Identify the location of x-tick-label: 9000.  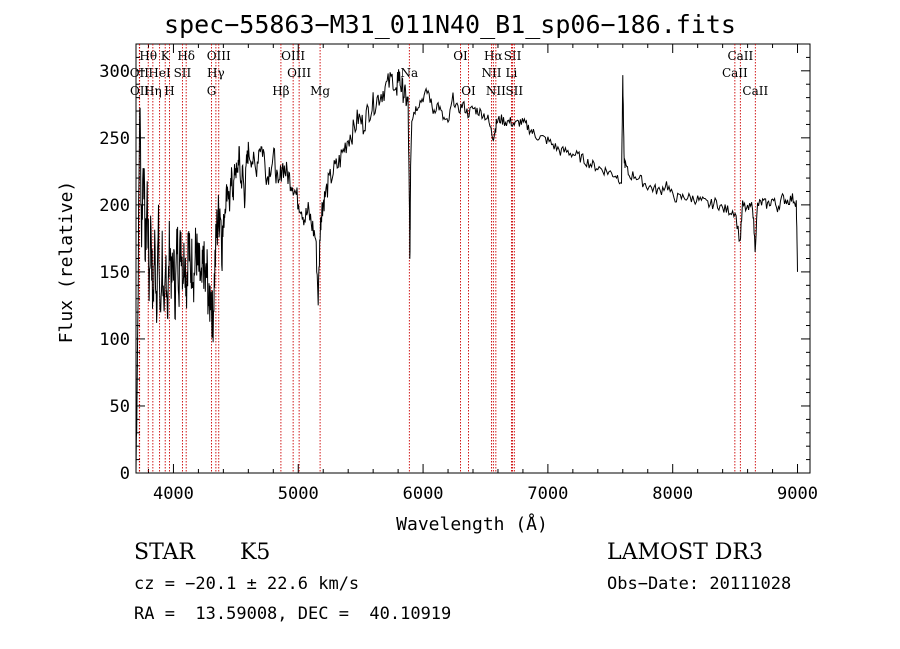
(797, 494).